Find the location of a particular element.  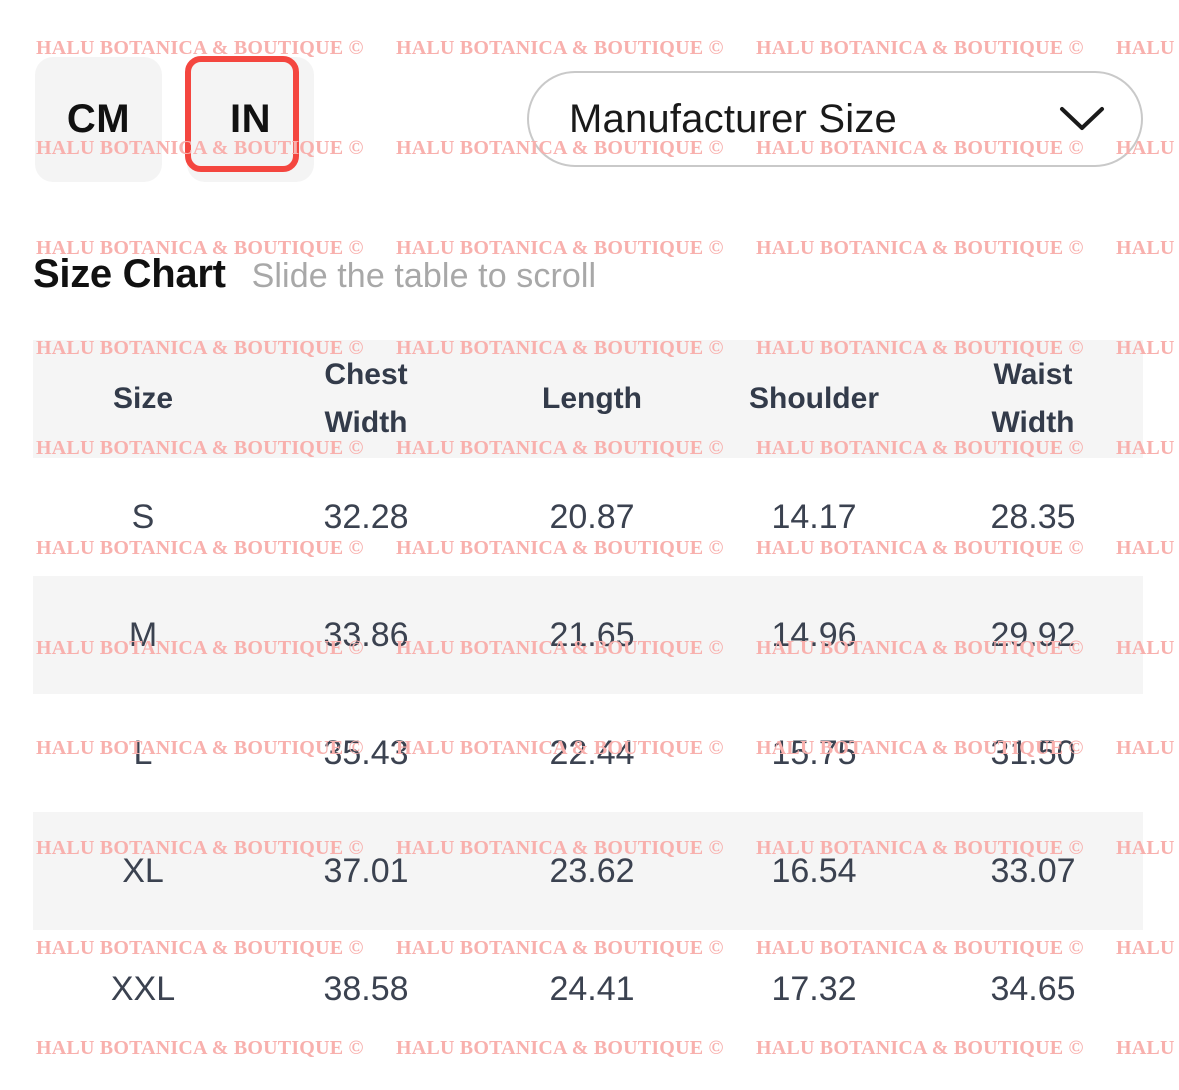

chevron-down-icon is located at coordinates (1082, 118).